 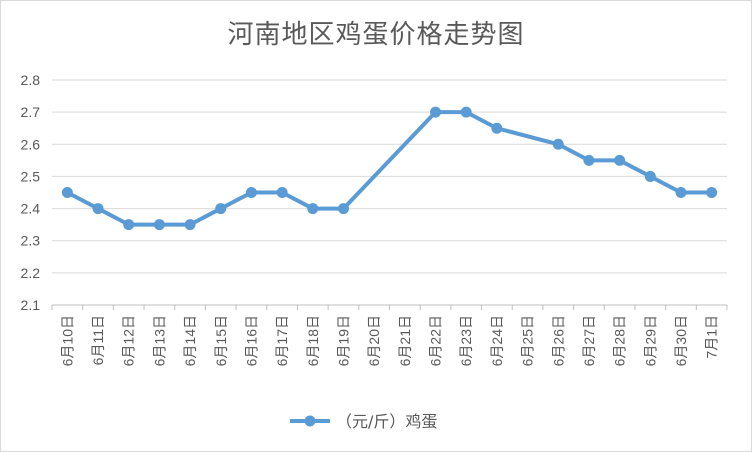 I want to click on x-tick-label: 6月22日, so click(x=436, y=340).